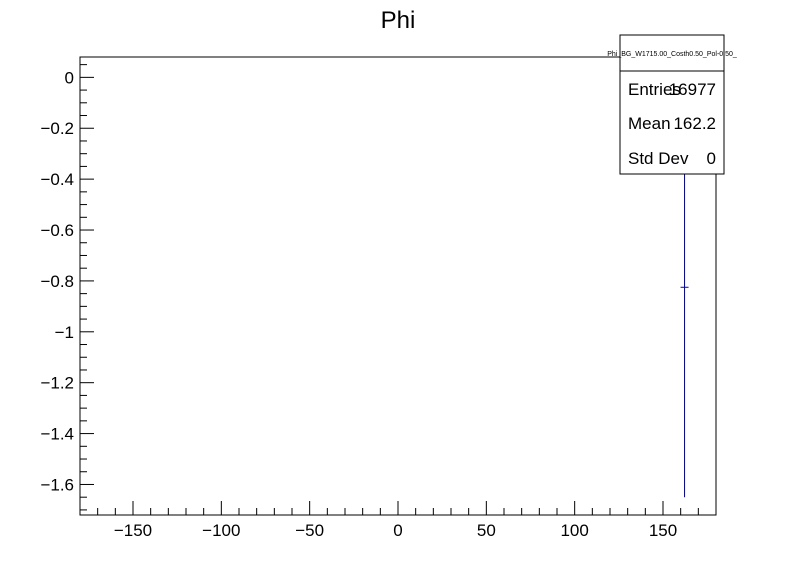 Image resolution: width=796 pixels, height=572 pixels. What do you see at coordinates (57, 281) in the screenshot?
I see `y-tick-label: −0.8` at bounding box center [57, 281].